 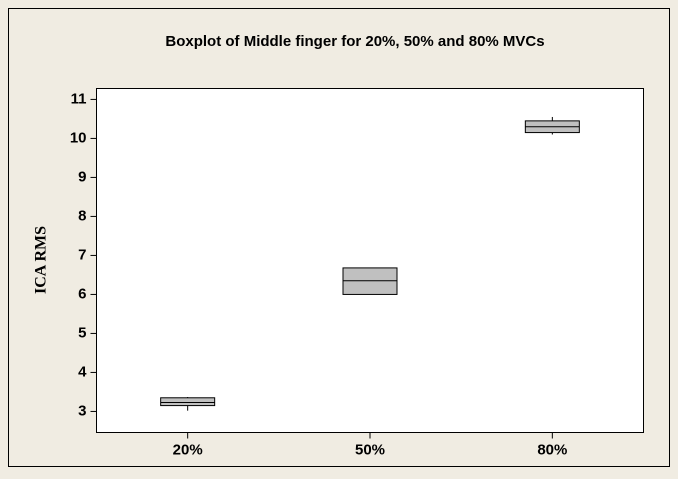 What do you see at coordinates (82, 371) in the screenshot?
I see `y-tick-label: 4` at bounding box center [82, 371].